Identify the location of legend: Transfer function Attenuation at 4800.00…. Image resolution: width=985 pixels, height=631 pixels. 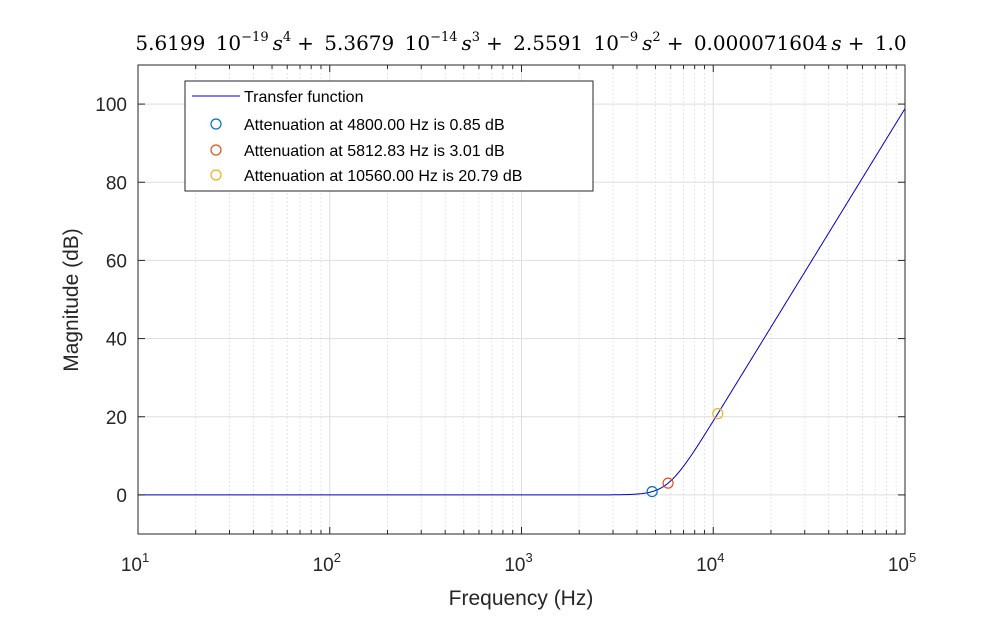
(389, 136).